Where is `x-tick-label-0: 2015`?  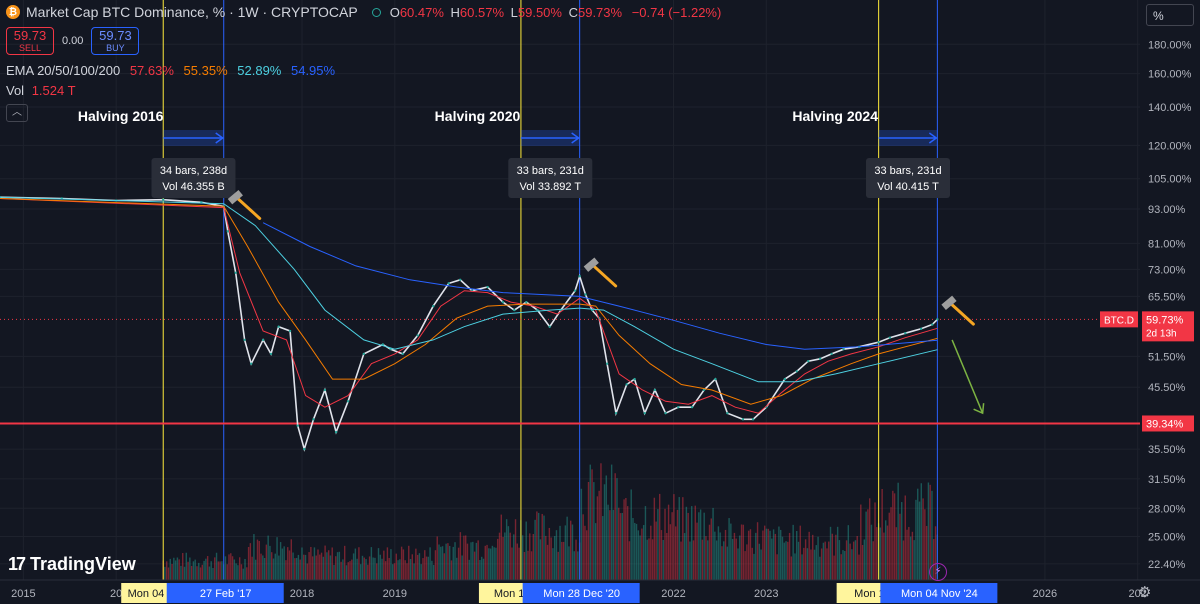
x-tick-label-0: 2015 is located at coordinates (23, 594).